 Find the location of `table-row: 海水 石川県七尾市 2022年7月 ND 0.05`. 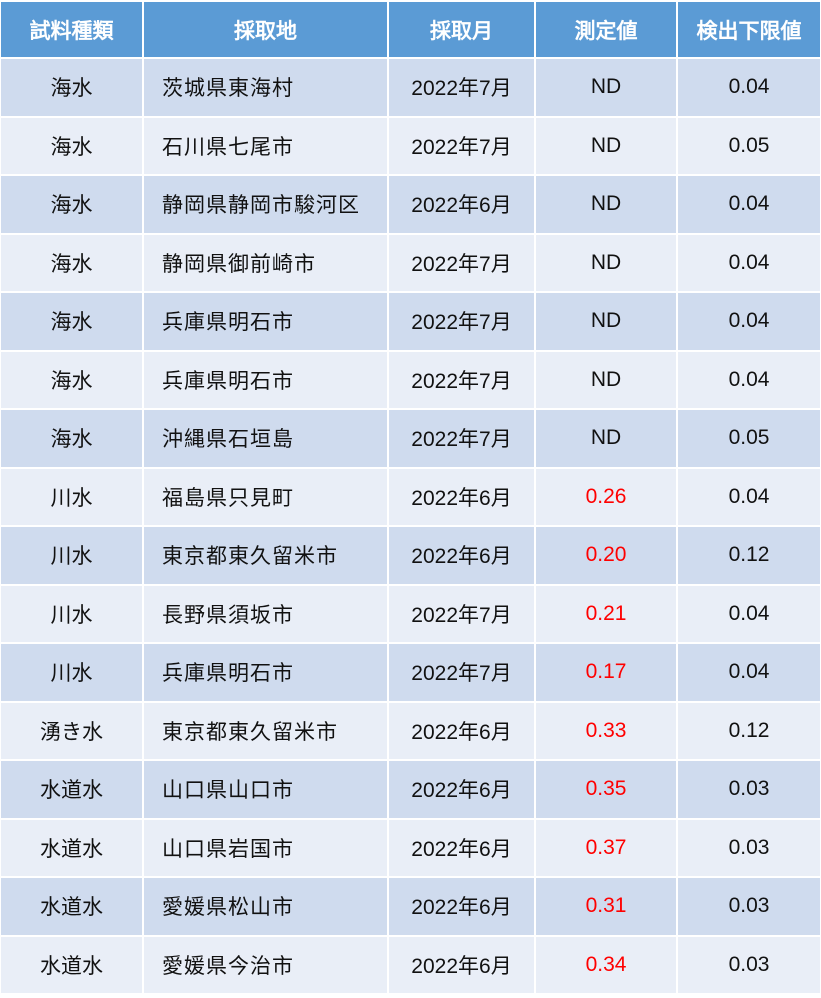

table-row: 海水 石川県七尾市 2022年7月 ND 0.05 is located at coordinates (410, 145).